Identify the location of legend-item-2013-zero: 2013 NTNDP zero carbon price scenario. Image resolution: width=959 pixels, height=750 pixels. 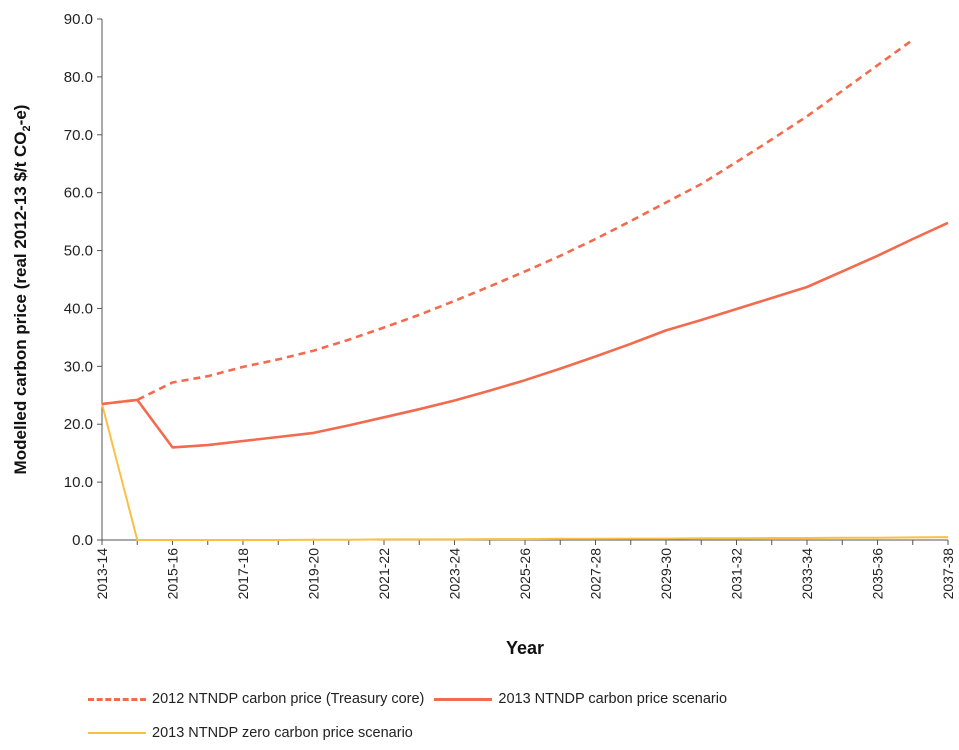
(250, 733).